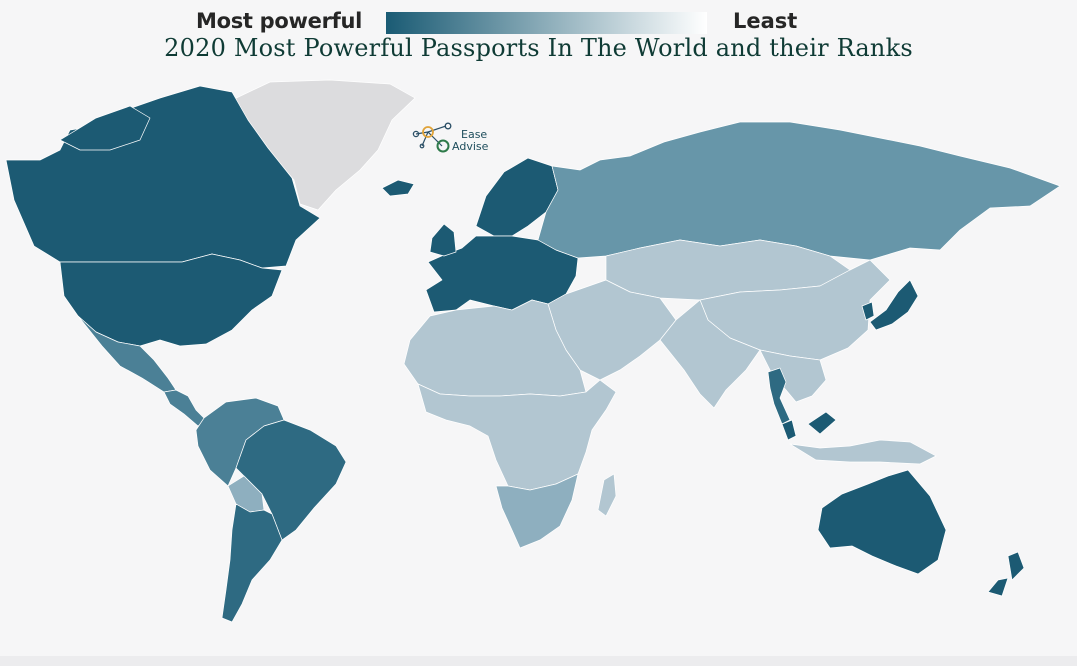 The height and width of the screenshot is (666, 1077). I want to click on region-british-isles, so click(443, 240).